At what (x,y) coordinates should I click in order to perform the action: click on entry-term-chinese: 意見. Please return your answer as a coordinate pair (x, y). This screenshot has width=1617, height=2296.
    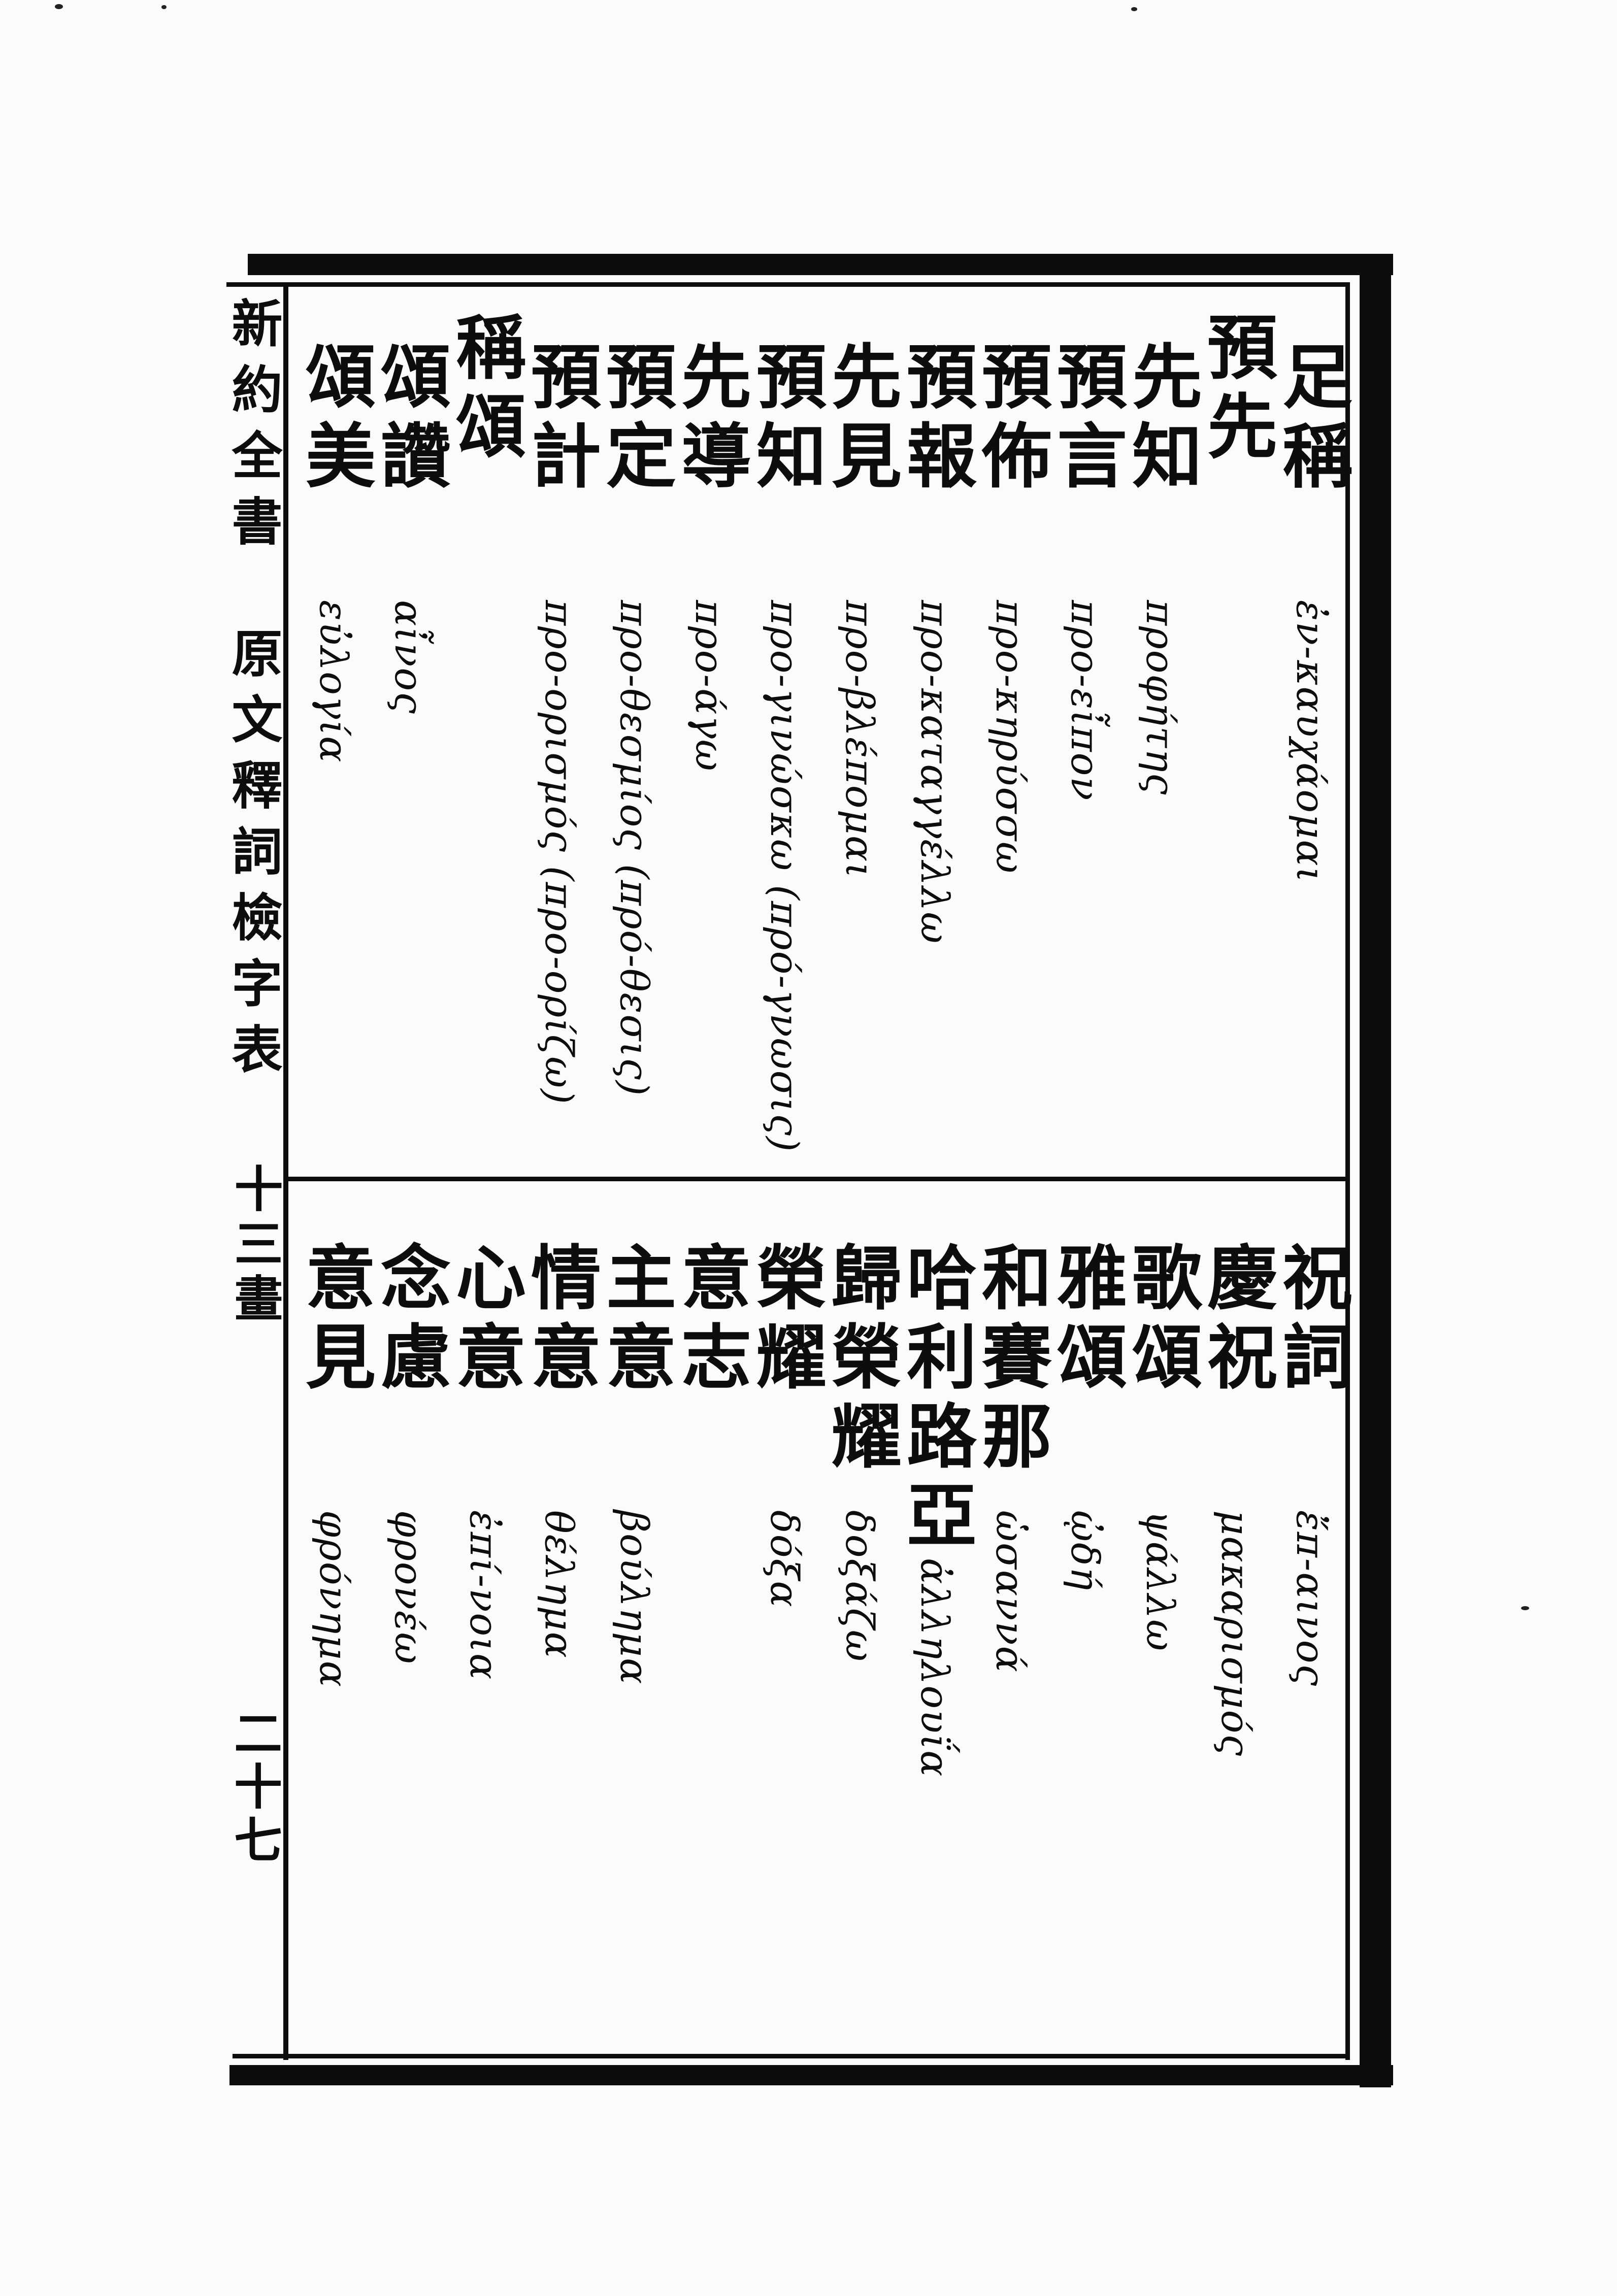
    Looking at the image, I should click on (334, 1320).